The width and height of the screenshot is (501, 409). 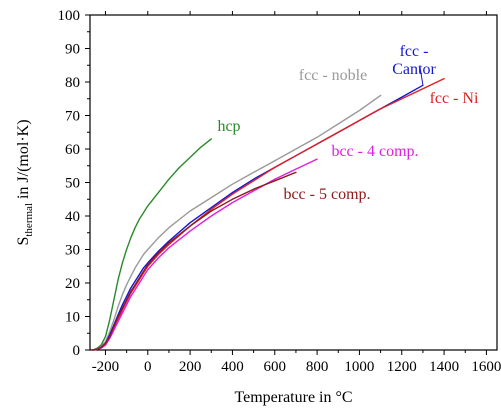 I want to click on y-tick-label: 40, so click(x=72, y=217).